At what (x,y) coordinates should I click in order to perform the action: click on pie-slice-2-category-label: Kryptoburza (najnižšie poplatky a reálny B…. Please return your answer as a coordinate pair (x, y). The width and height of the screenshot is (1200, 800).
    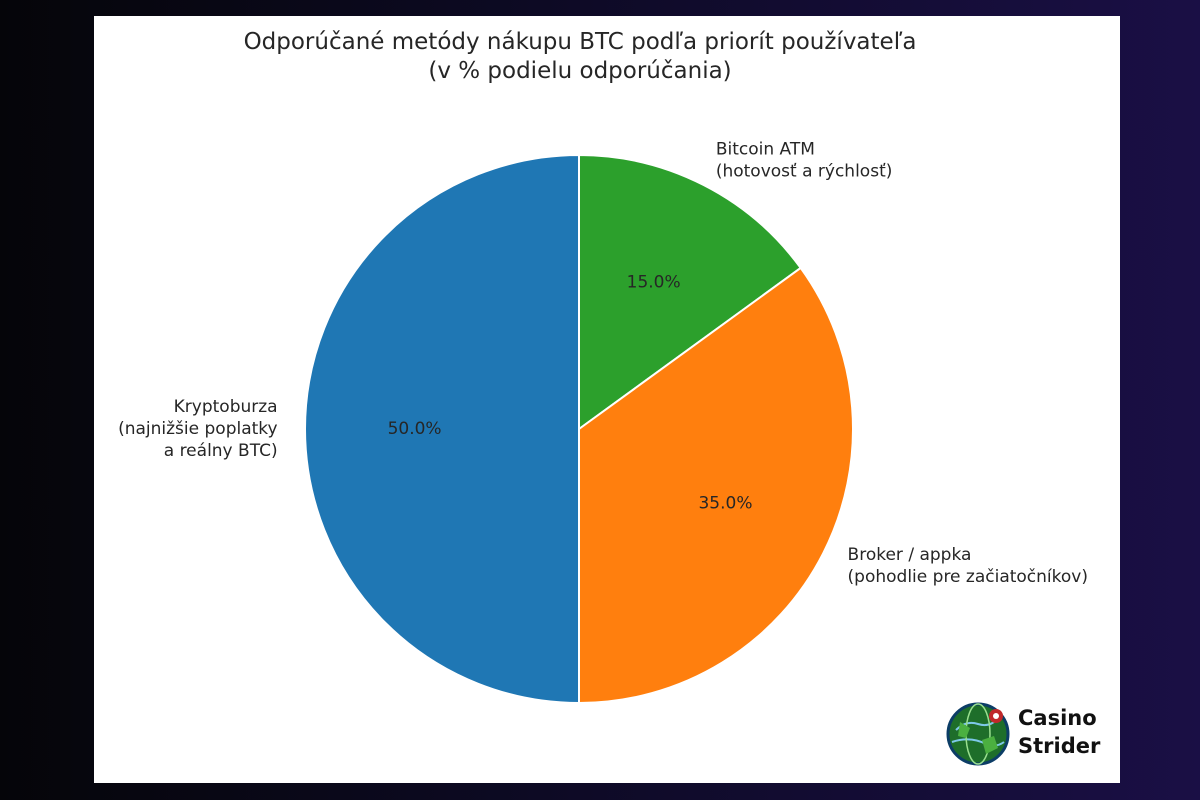
    Looking at the image, I should click on (198, 429).